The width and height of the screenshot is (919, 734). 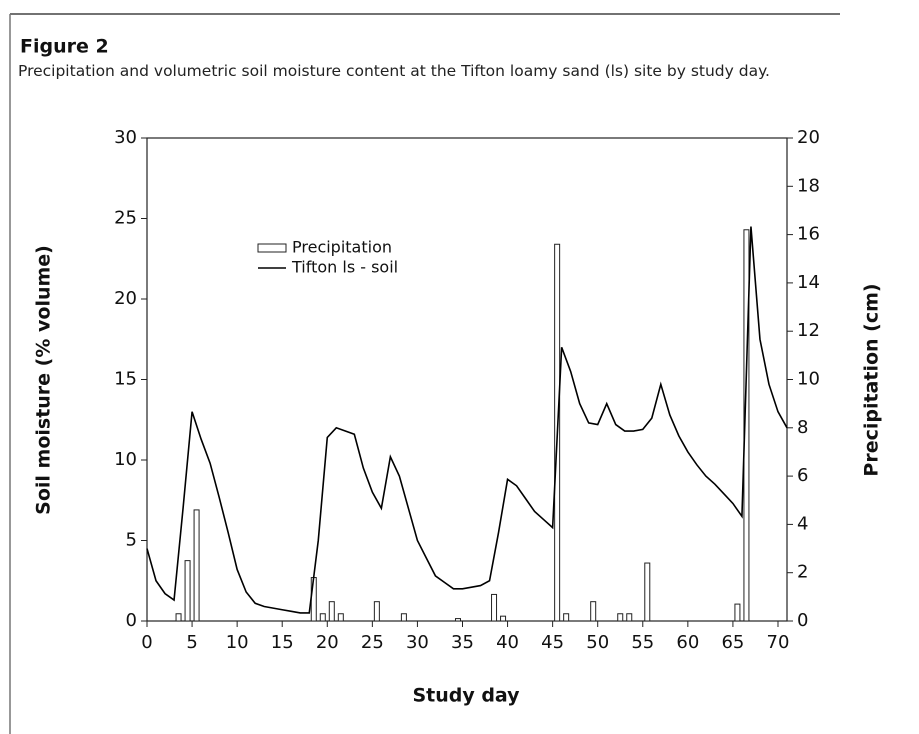 I want to click on y2-tick-label: 14, so click(x=808, y=282).